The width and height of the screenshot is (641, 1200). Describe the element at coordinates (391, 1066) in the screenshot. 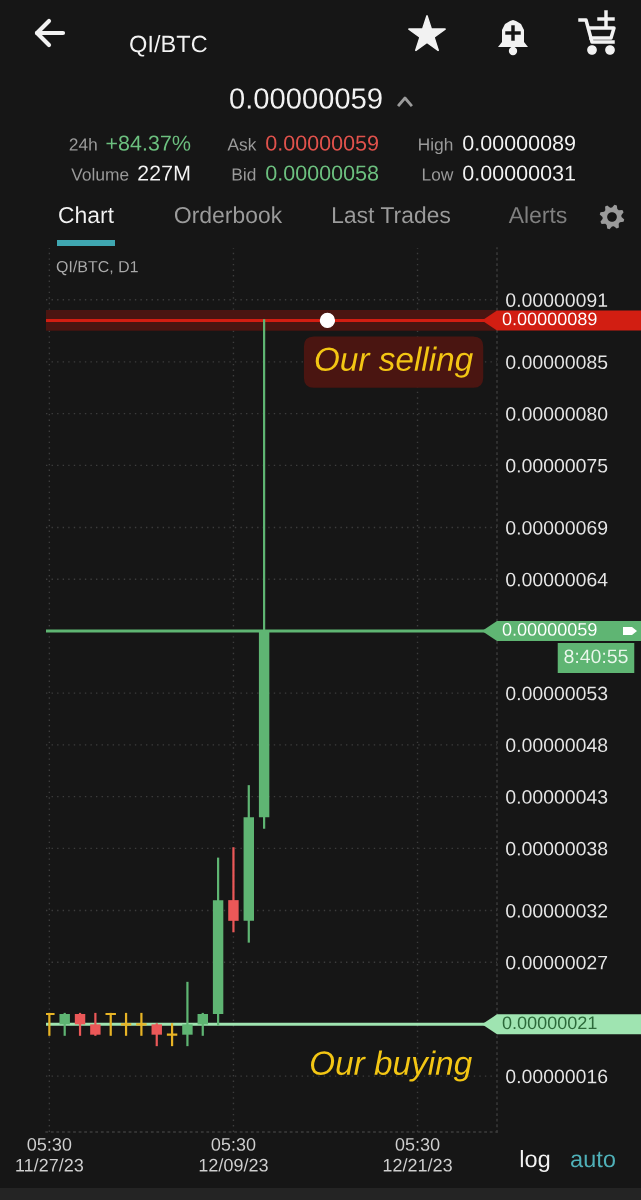

I see `annotation: Our buying` at that location.